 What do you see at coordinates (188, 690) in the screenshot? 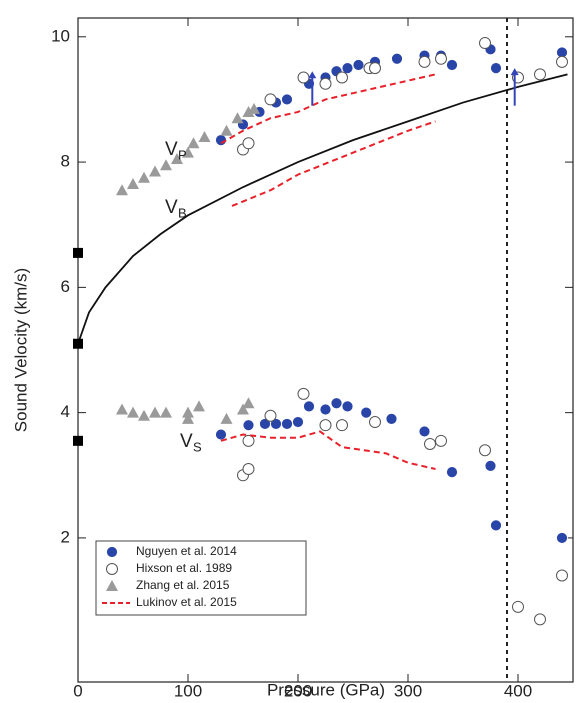
I see `x-tick-label: 100` at bounding box center [188, 690].